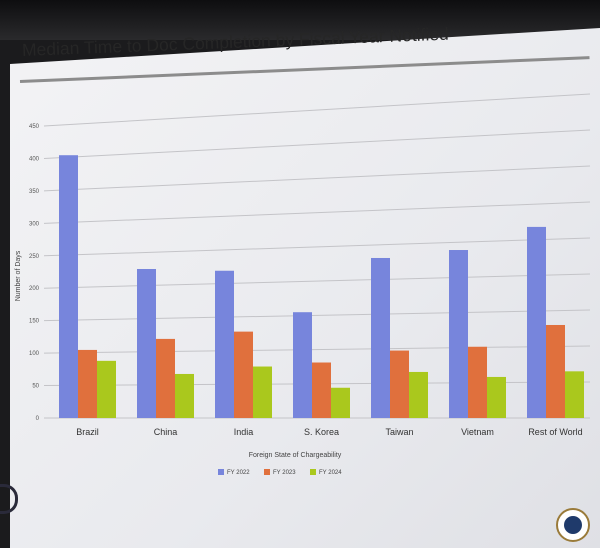  I want to click on x-axis-label: Foreign State of Chargeability, so click(295, 455).